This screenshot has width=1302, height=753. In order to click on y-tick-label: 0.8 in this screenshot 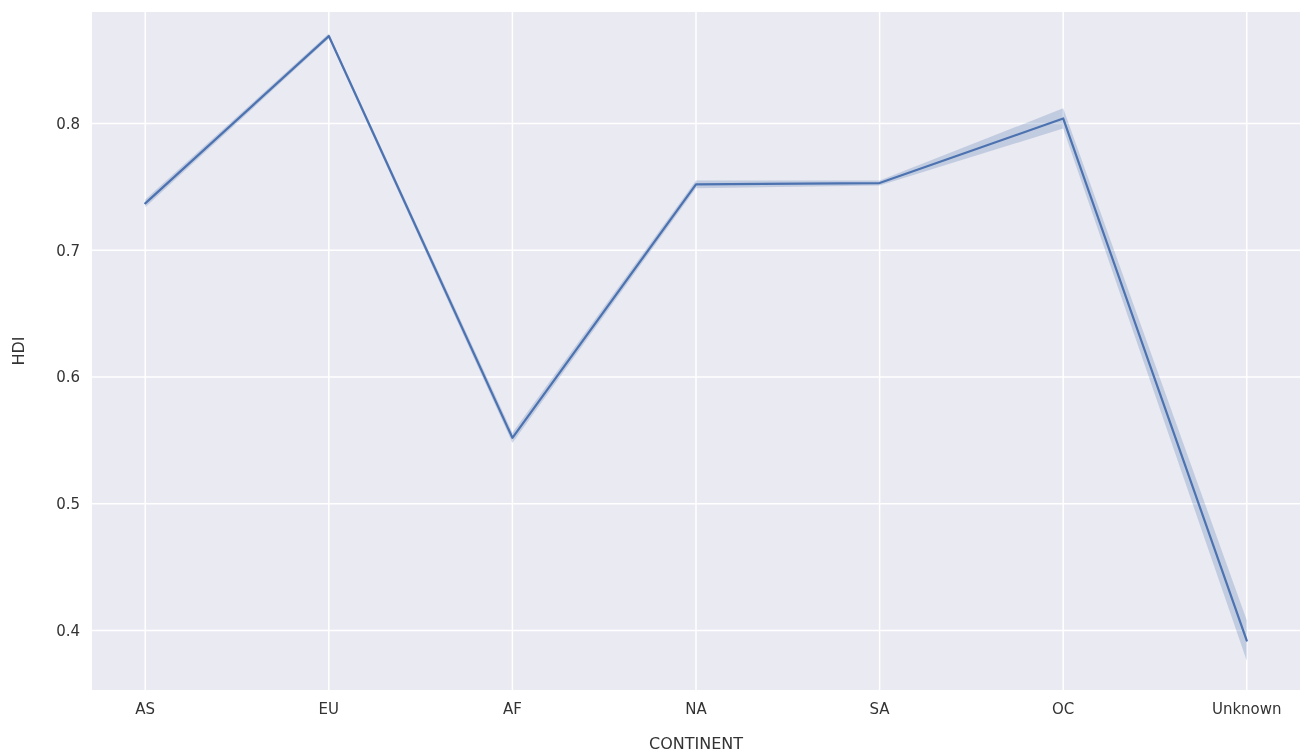, I will do `click(68, 123)`.